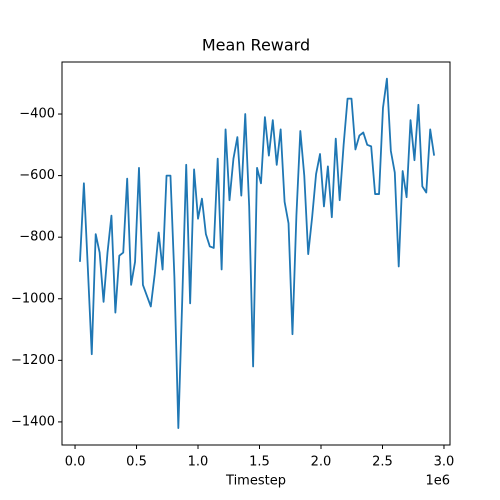  I want to click on y-tick-label: −1000, so click(33, 298).